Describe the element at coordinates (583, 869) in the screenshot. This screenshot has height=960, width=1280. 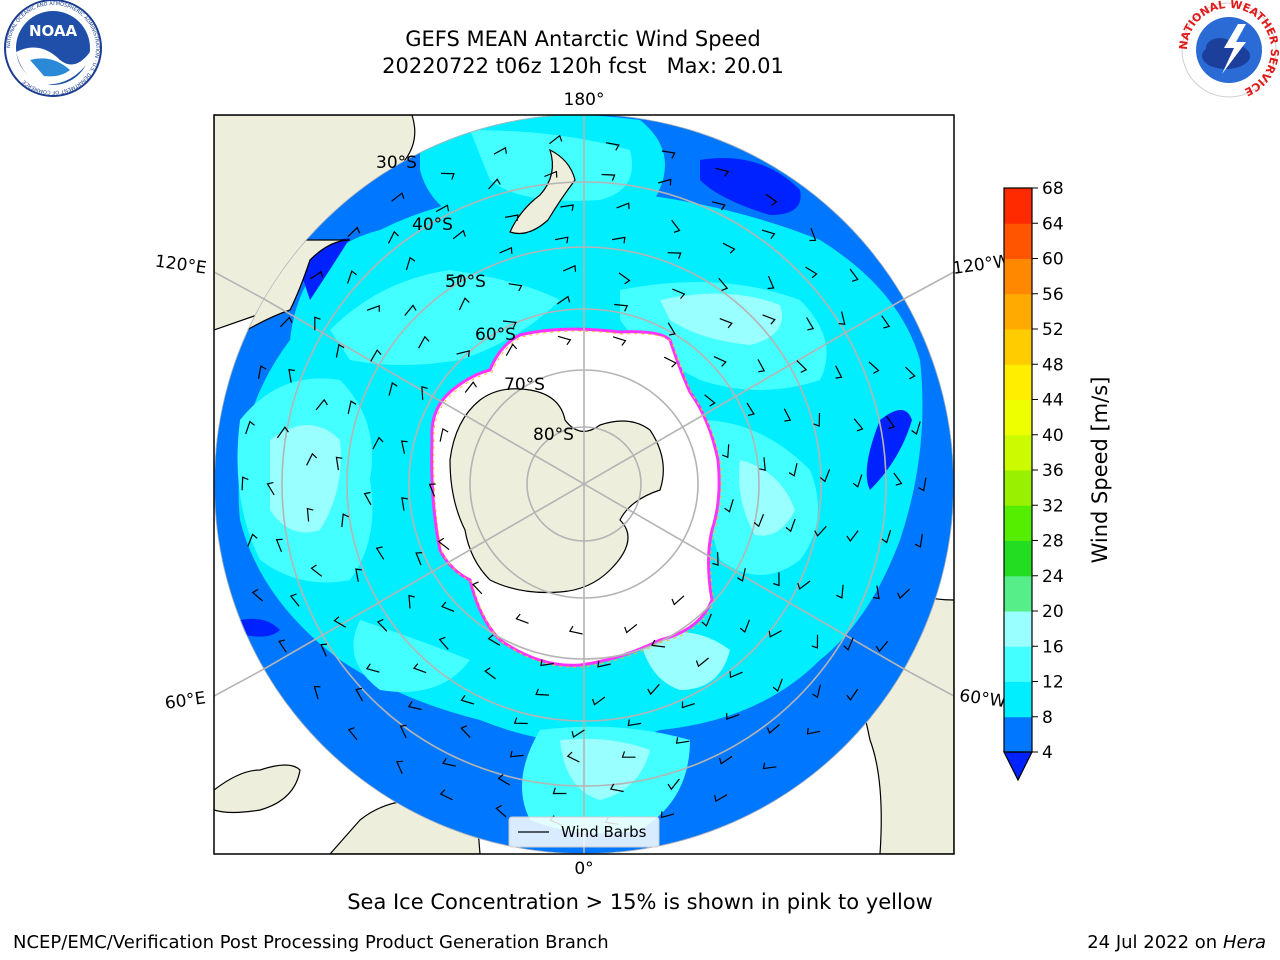
I see `lon-label-0: 0°` at that location.